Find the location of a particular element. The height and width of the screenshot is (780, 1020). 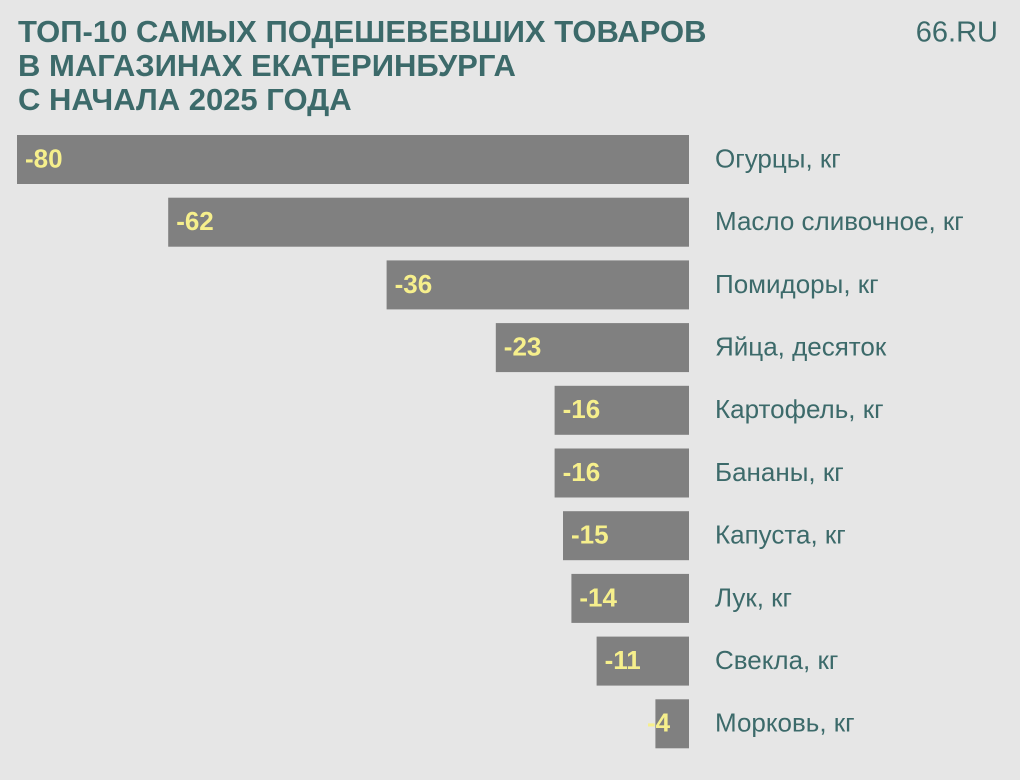

category-label: Свекла, кг is located at coordinates (776, 660).